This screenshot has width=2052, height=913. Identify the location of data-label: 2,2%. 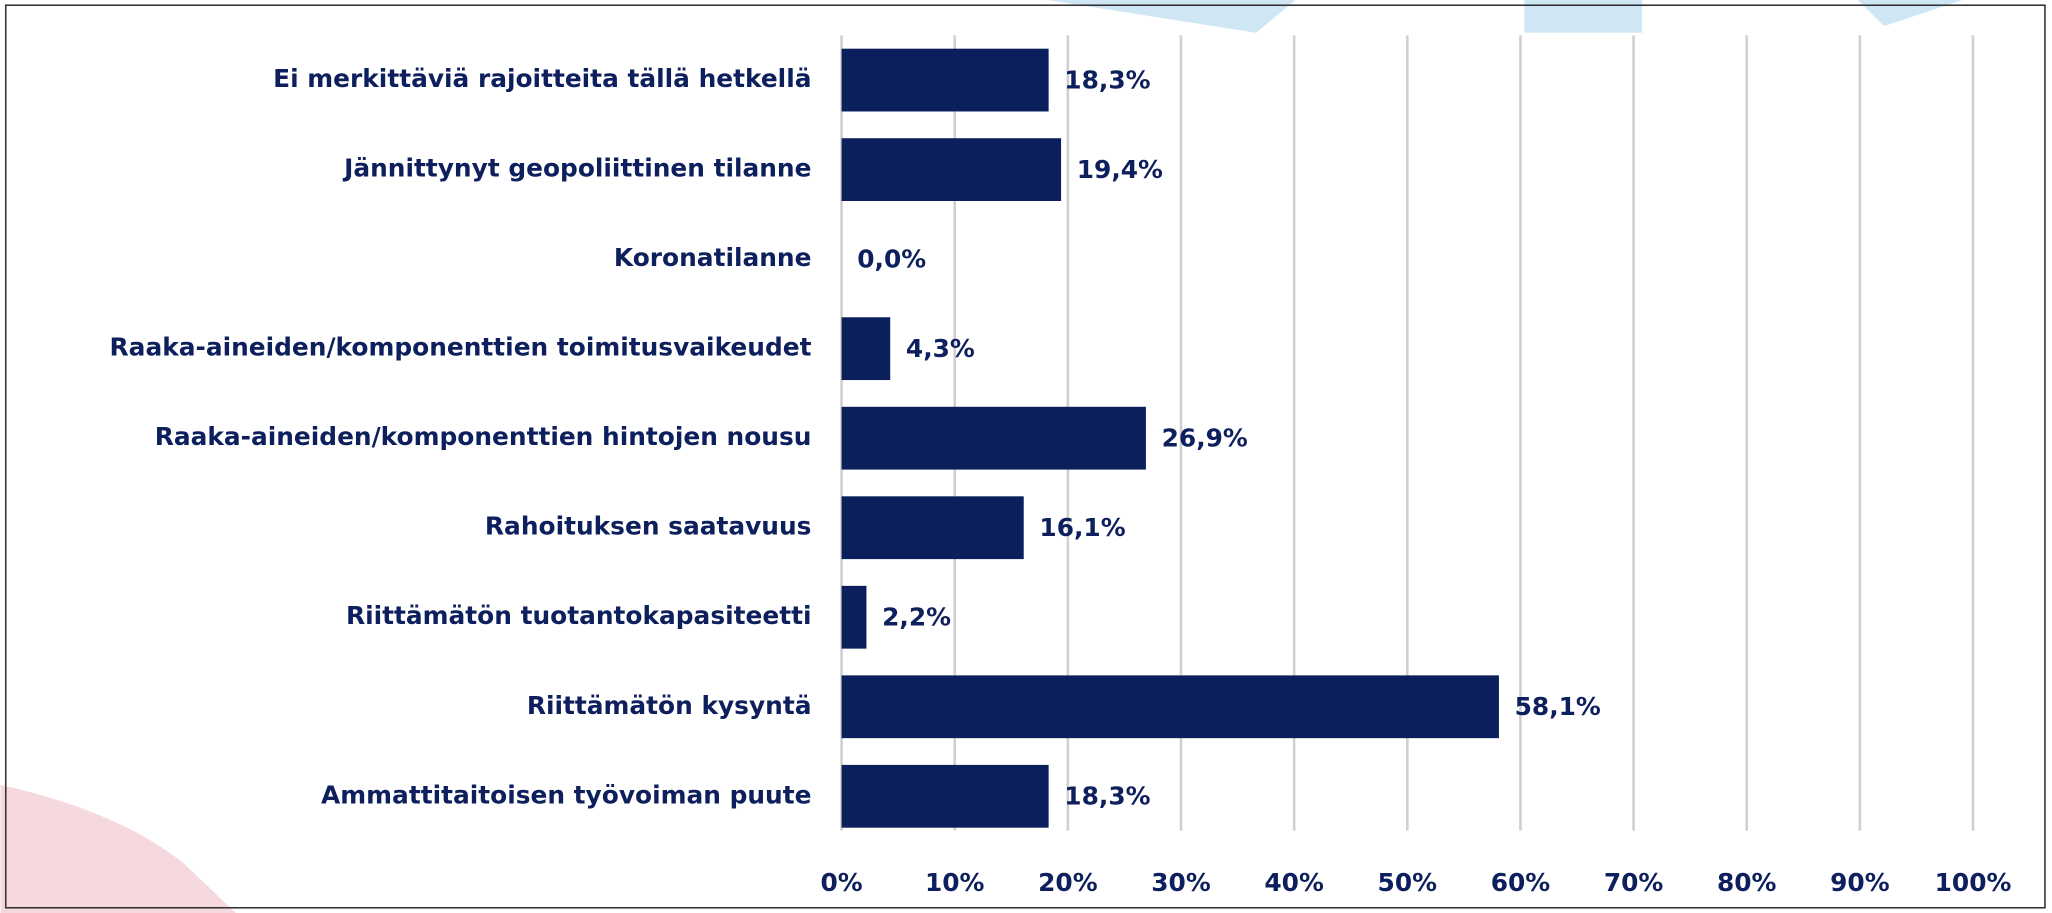
(916, 617).